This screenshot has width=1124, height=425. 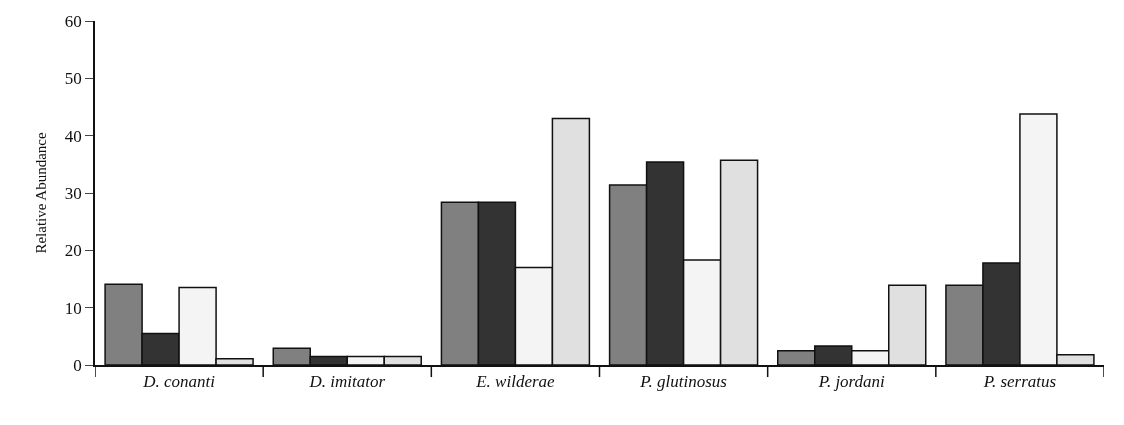 What do you see at coordinates (73, 251) in the screenshot?
I see `y-tick-label: 20` at bounding box center [73, 251].